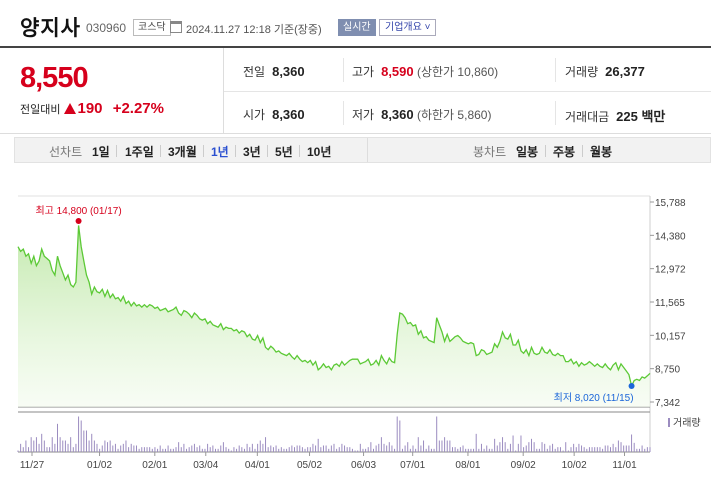  I want to click on low-marker, so click(631, 386).